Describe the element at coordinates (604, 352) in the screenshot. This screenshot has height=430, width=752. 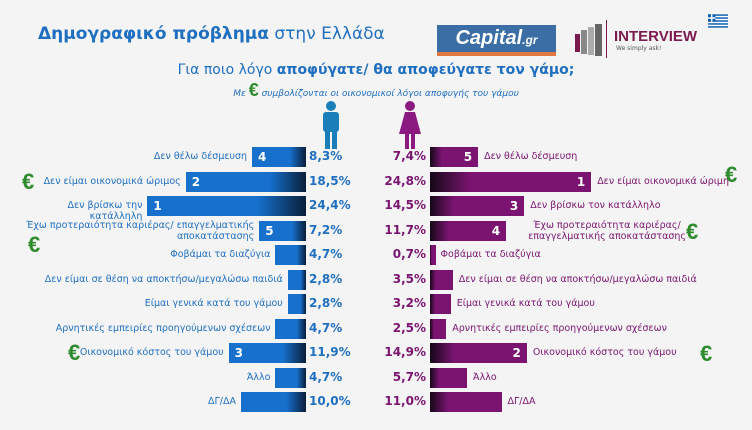
I see `female-row-label: Οικονομικό κόστος του γάμου` at that location.